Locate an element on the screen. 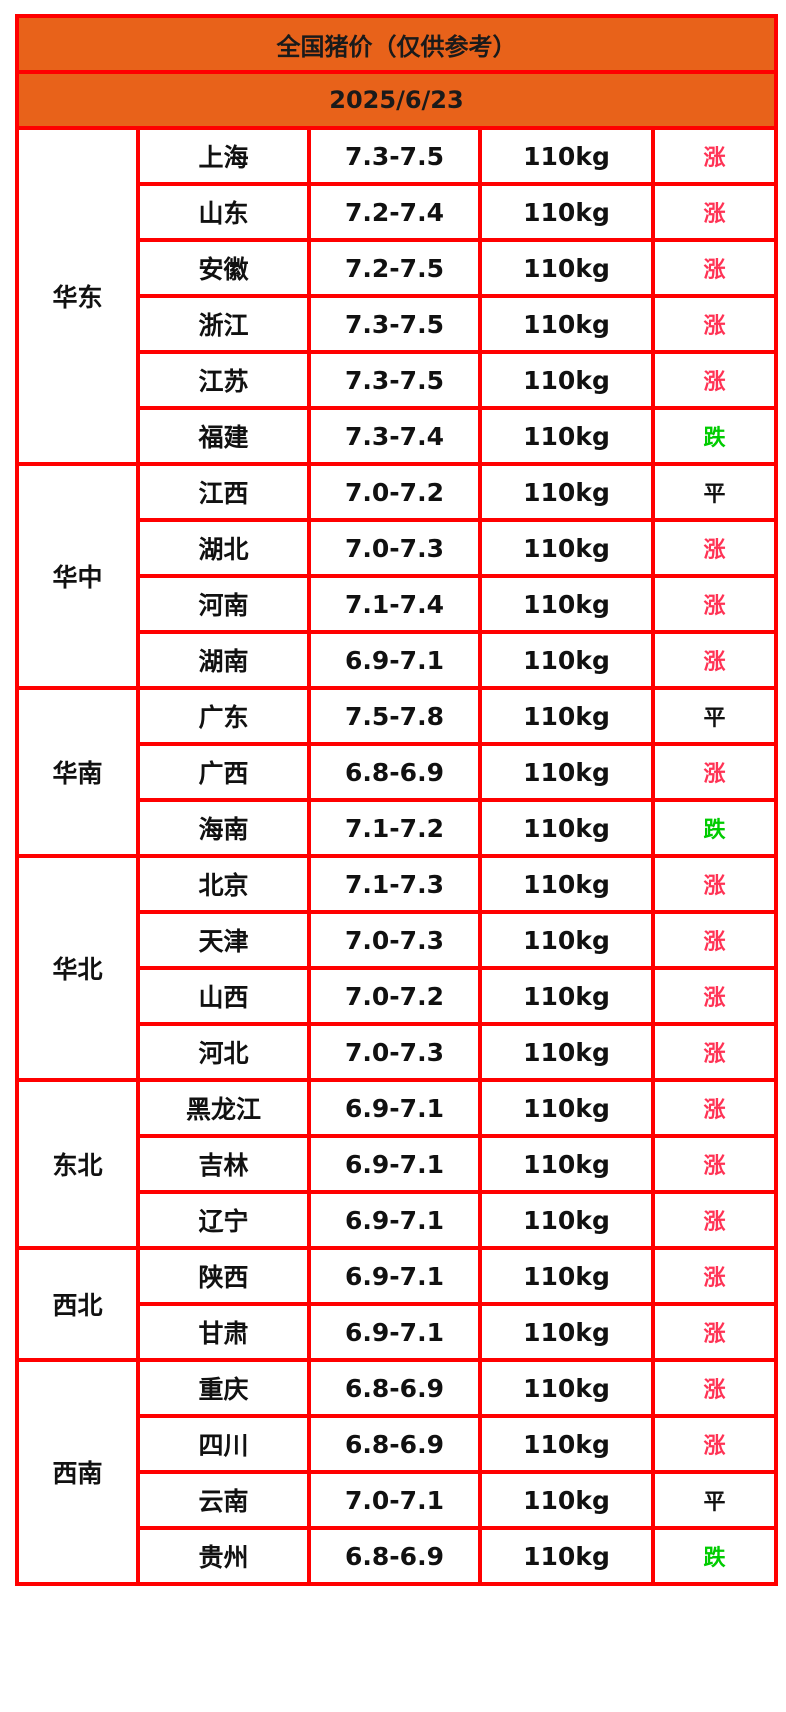 The width and height of the screenshot is (786, 1712). table-row: 江苏 7.3-7.5 110kg 涨 is located at coordinates (398, 380).